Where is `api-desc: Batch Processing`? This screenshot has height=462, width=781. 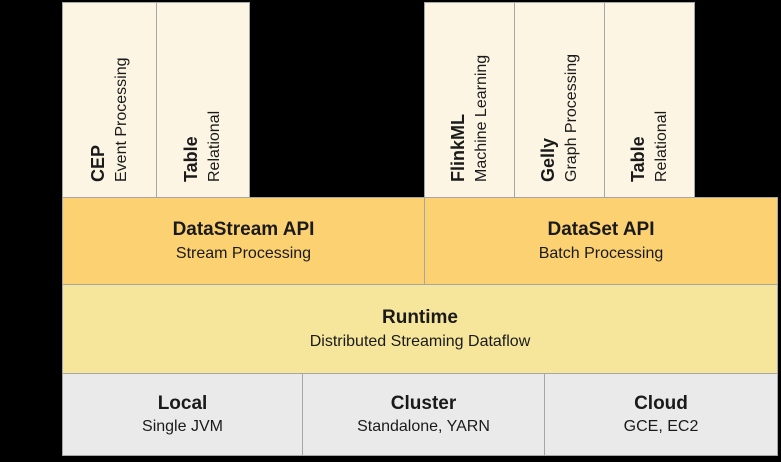
api-desc: Batch Processing is located at coordinates (601, 253).